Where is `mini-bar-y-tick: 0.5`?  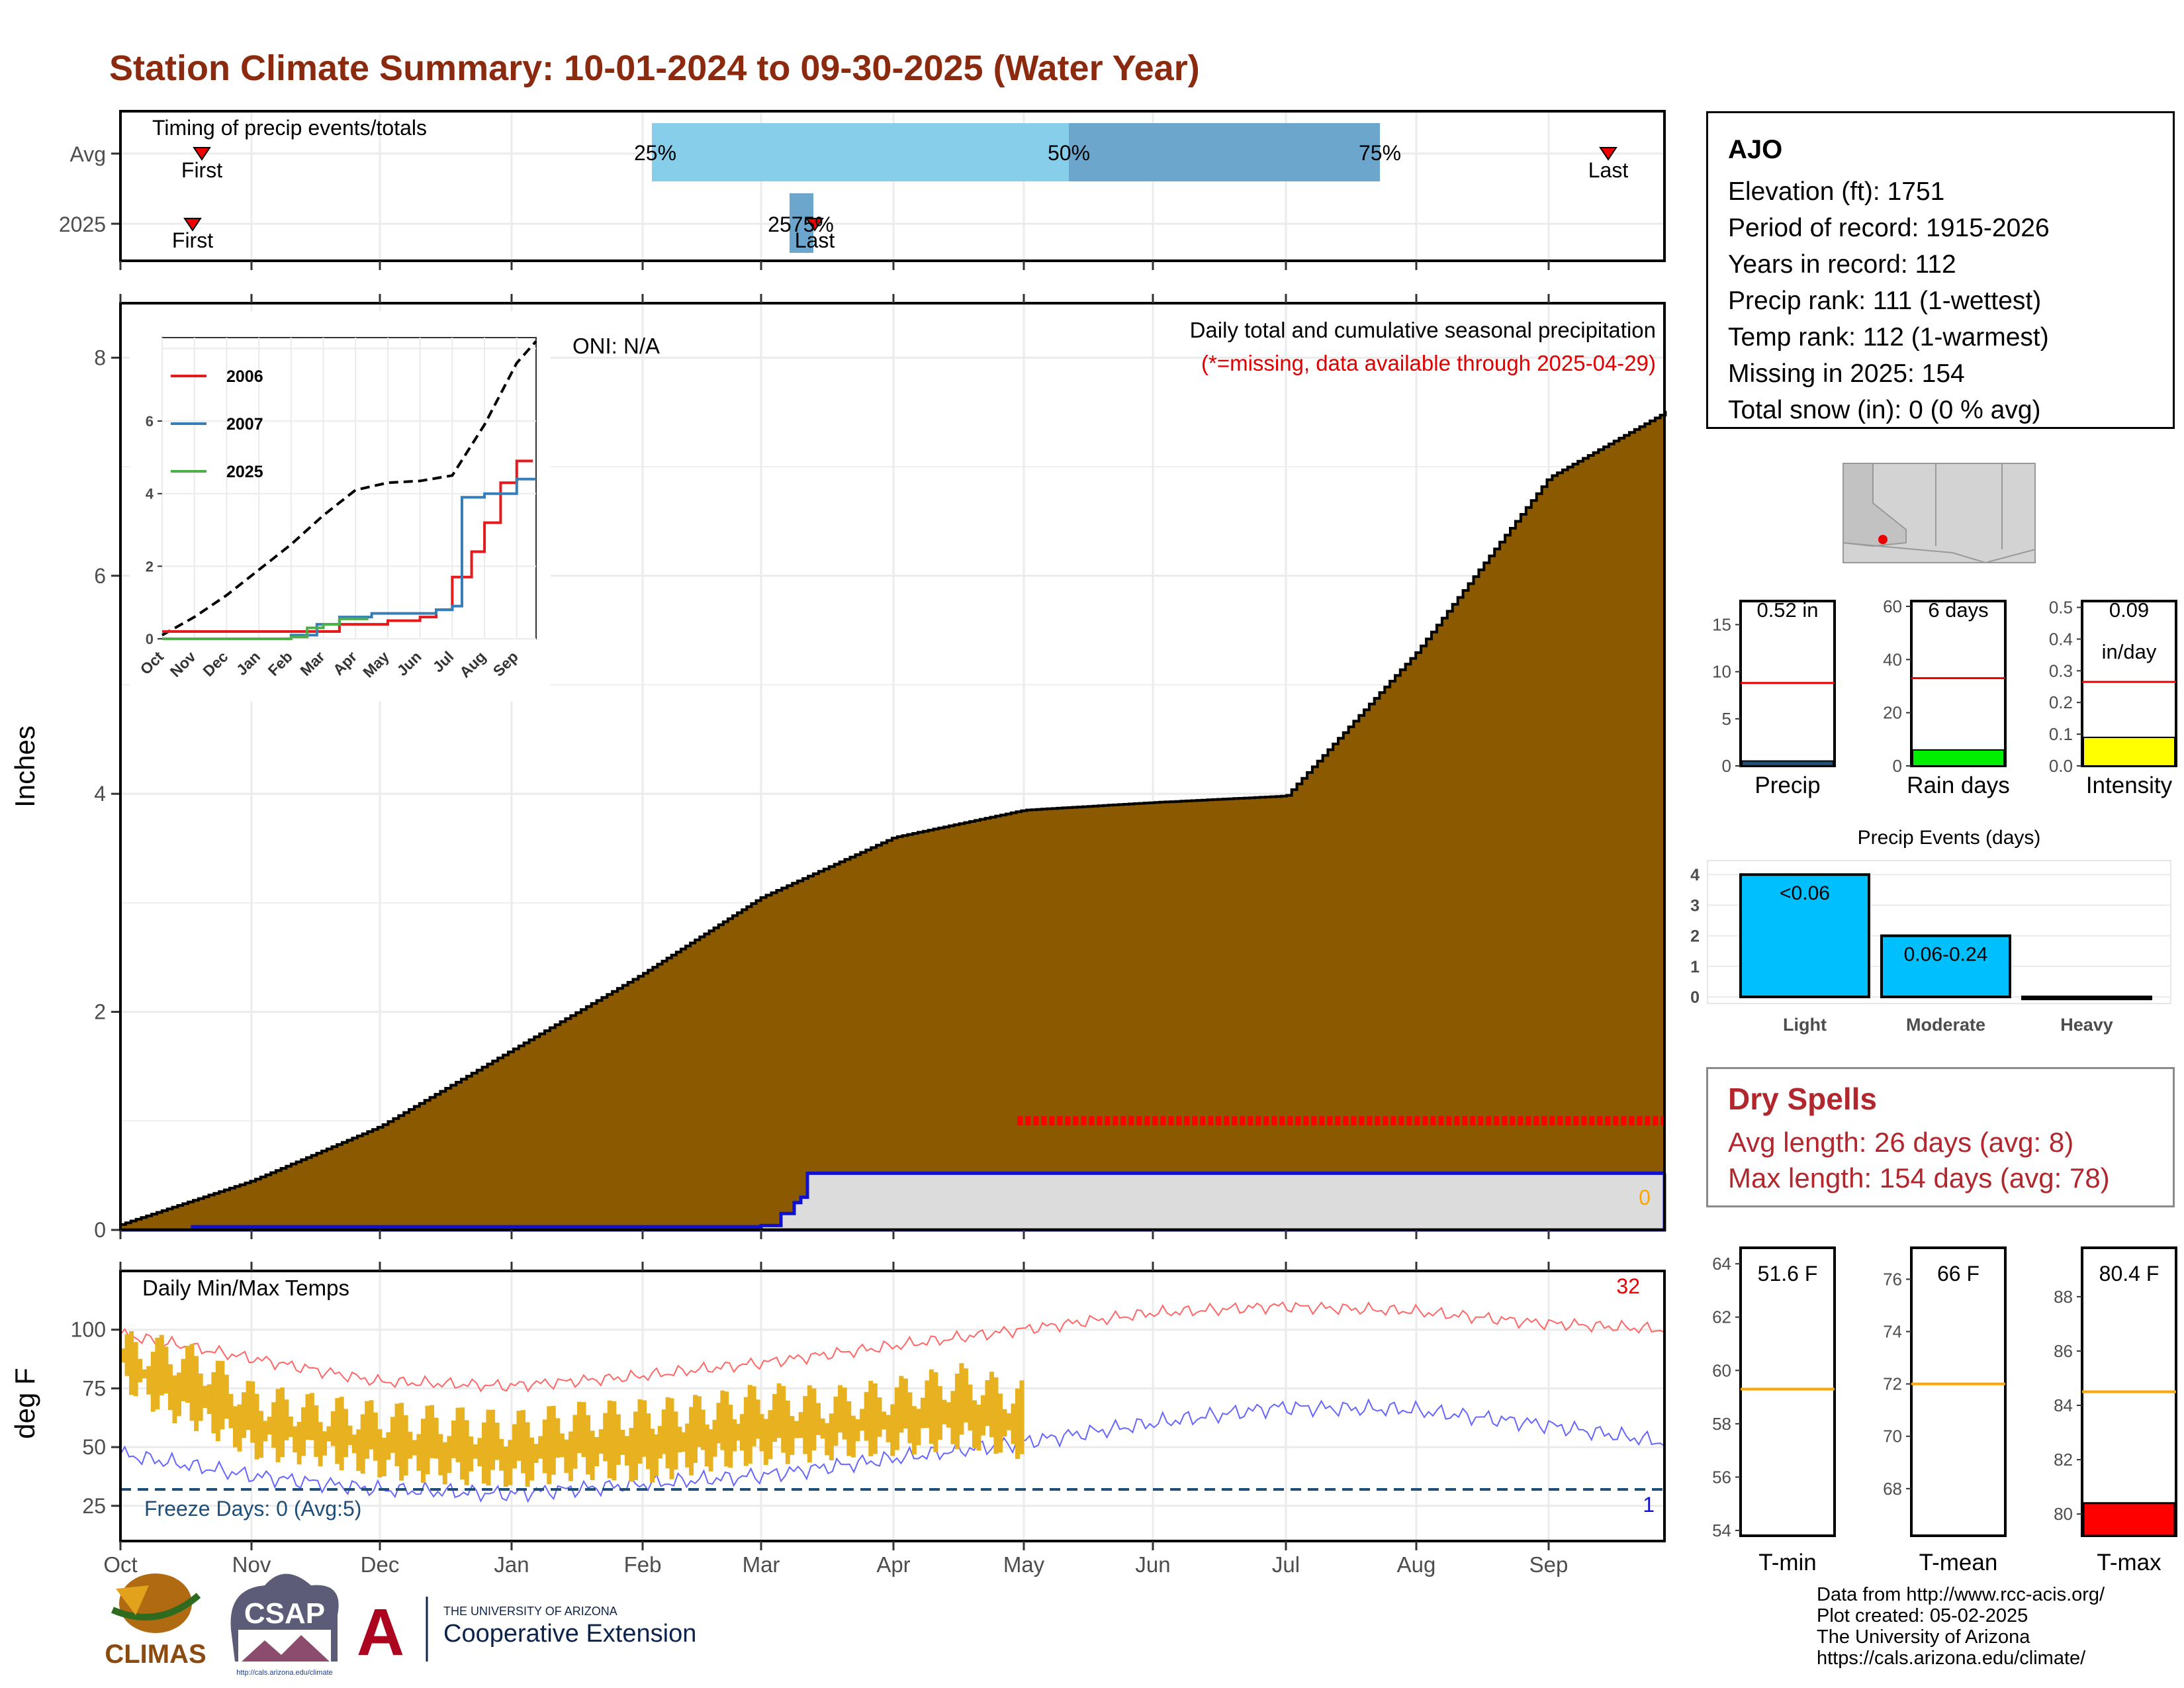
mini-bar-y-tick: 0.5 is located at coordinates (2061, 608).